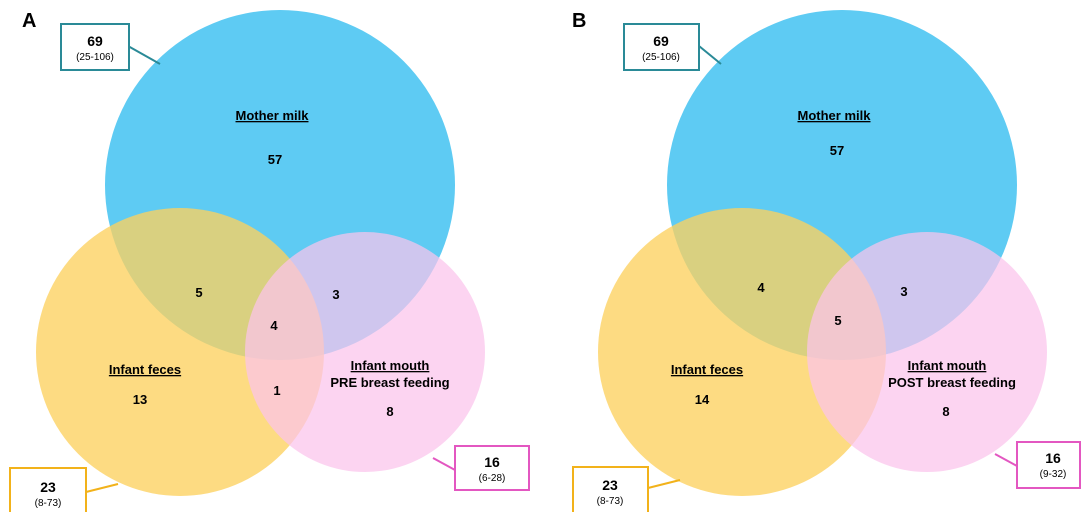  I want to click on mouth-total-box: 16 (6-28), so click(481, 468).